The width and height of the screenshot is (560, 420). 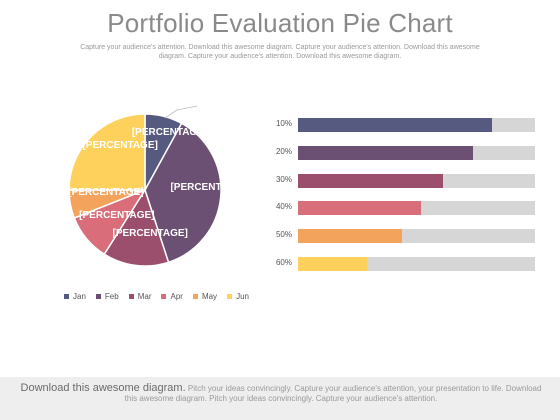 I want to click on pie-slice-mar, so click(x=136, y=227).